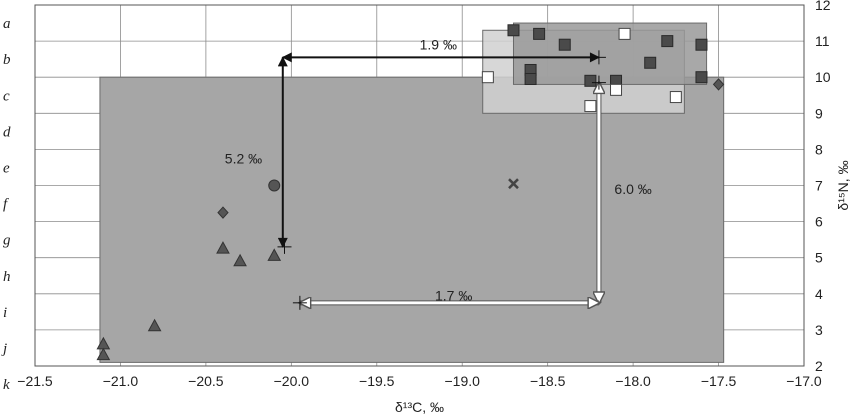 The height and width of the screenshot is (420, 854). I want to click on point-circle, so click(274, 185).